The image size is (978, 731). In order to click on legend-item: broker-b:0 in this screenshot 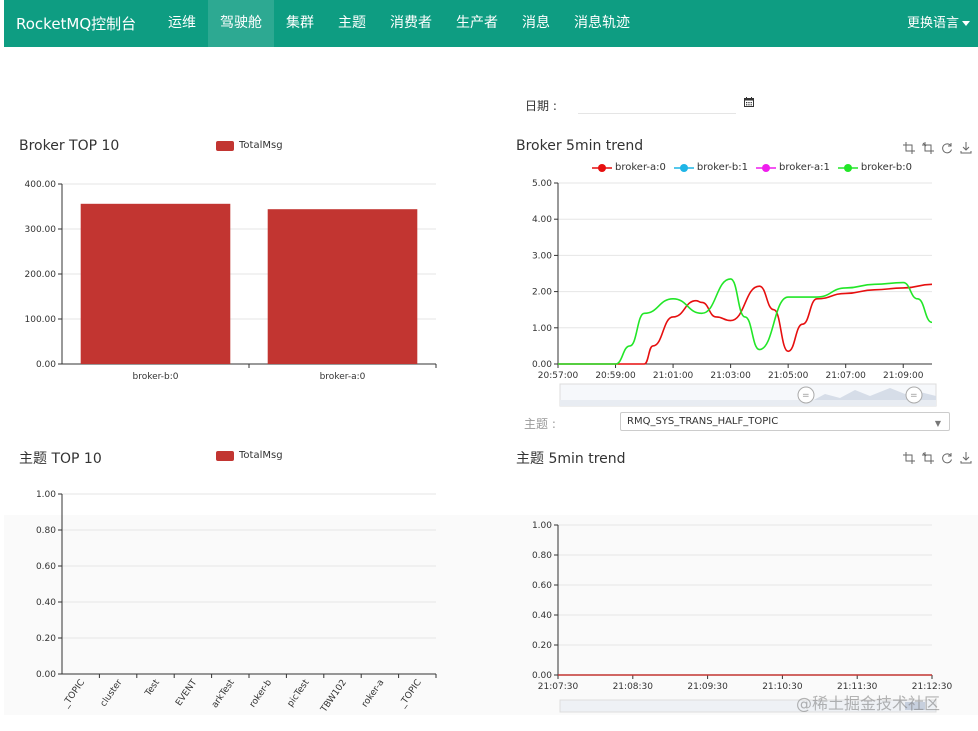, I will do `click(874, 167)`.